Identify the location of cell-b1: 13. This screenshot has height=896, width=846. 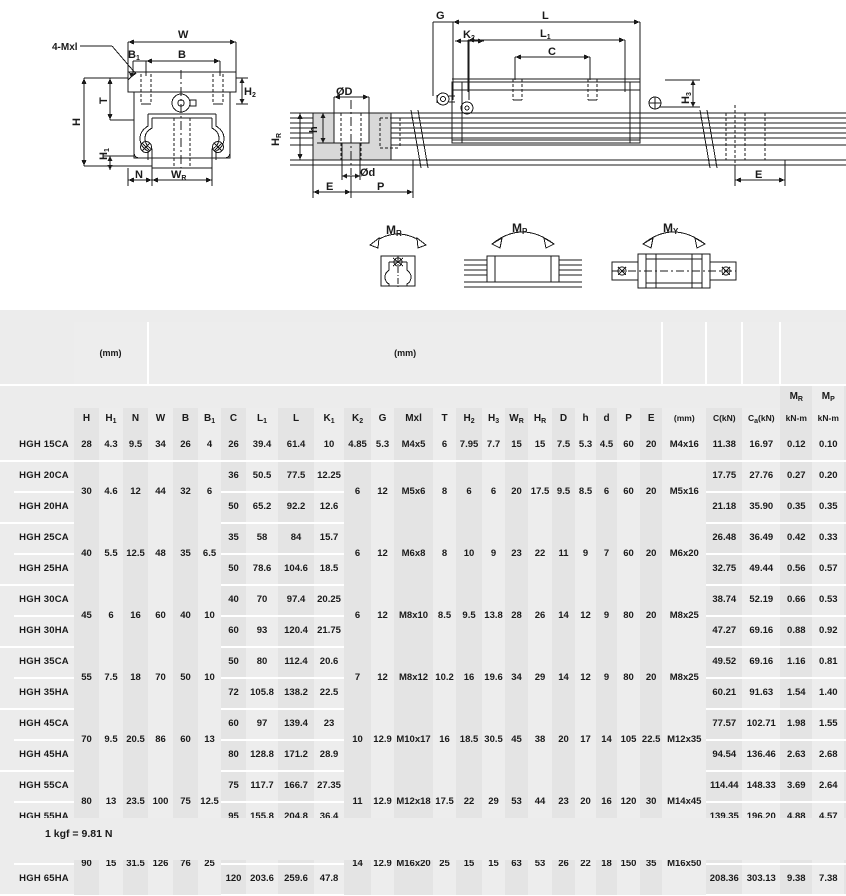
(210, 740).